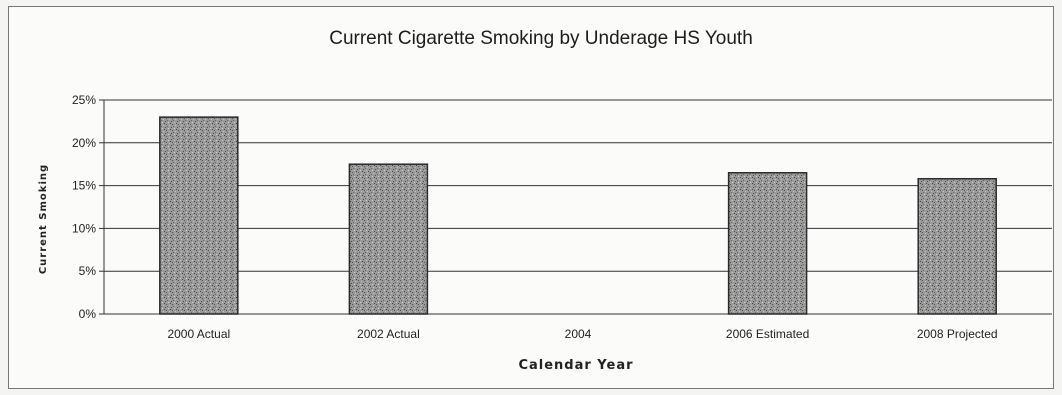  Describe the element at coordinates (84, 228) in the screenshot. I see `y-tick-label: 10%` at that location.